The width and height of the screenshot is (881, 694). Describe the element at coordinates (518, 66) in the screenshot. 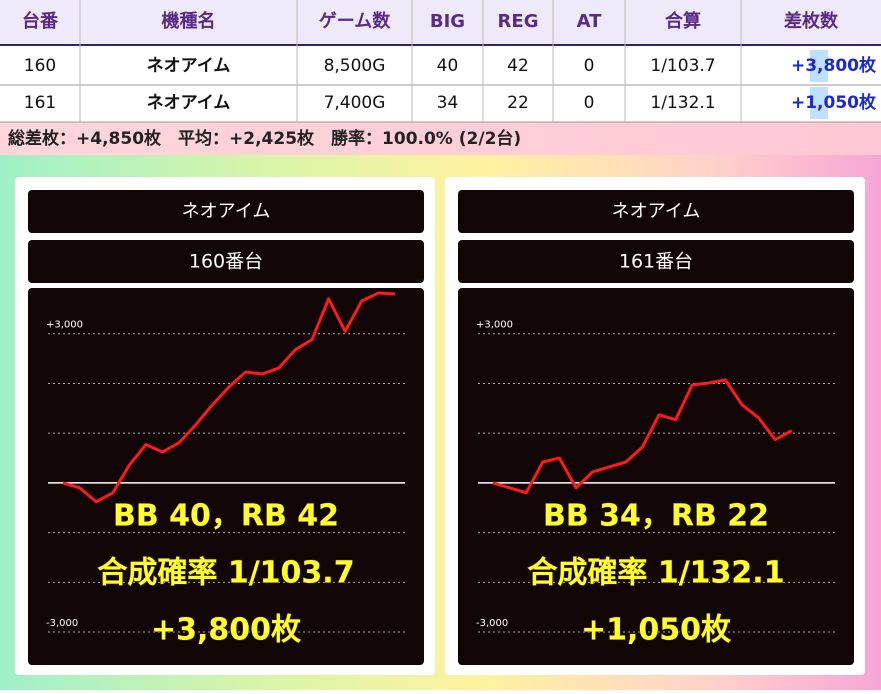

I see `table-cell: 42` at that location.